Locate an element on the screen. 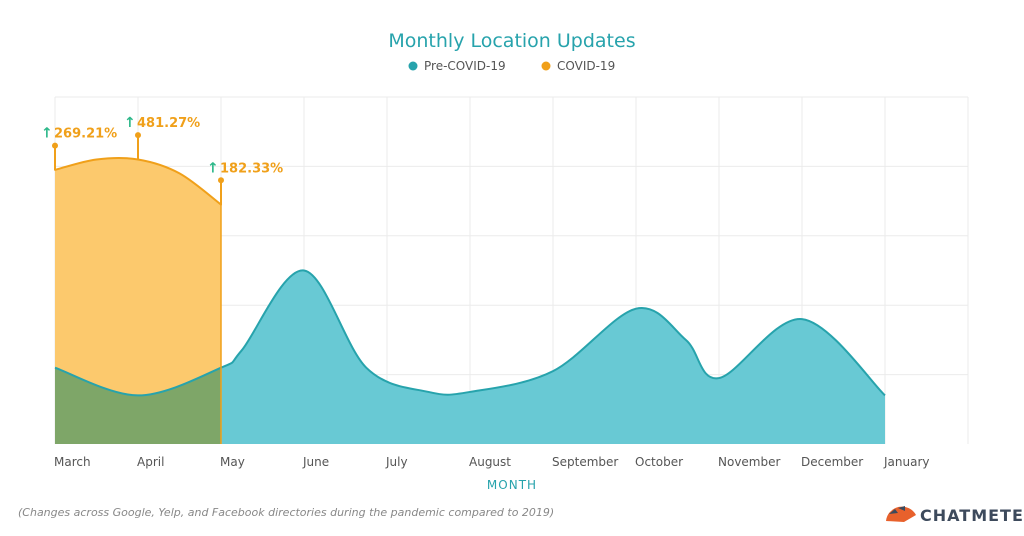 This screenshot has width=1024, height=536. x-axis-label: MONTH is located at coordinates (512, 485).